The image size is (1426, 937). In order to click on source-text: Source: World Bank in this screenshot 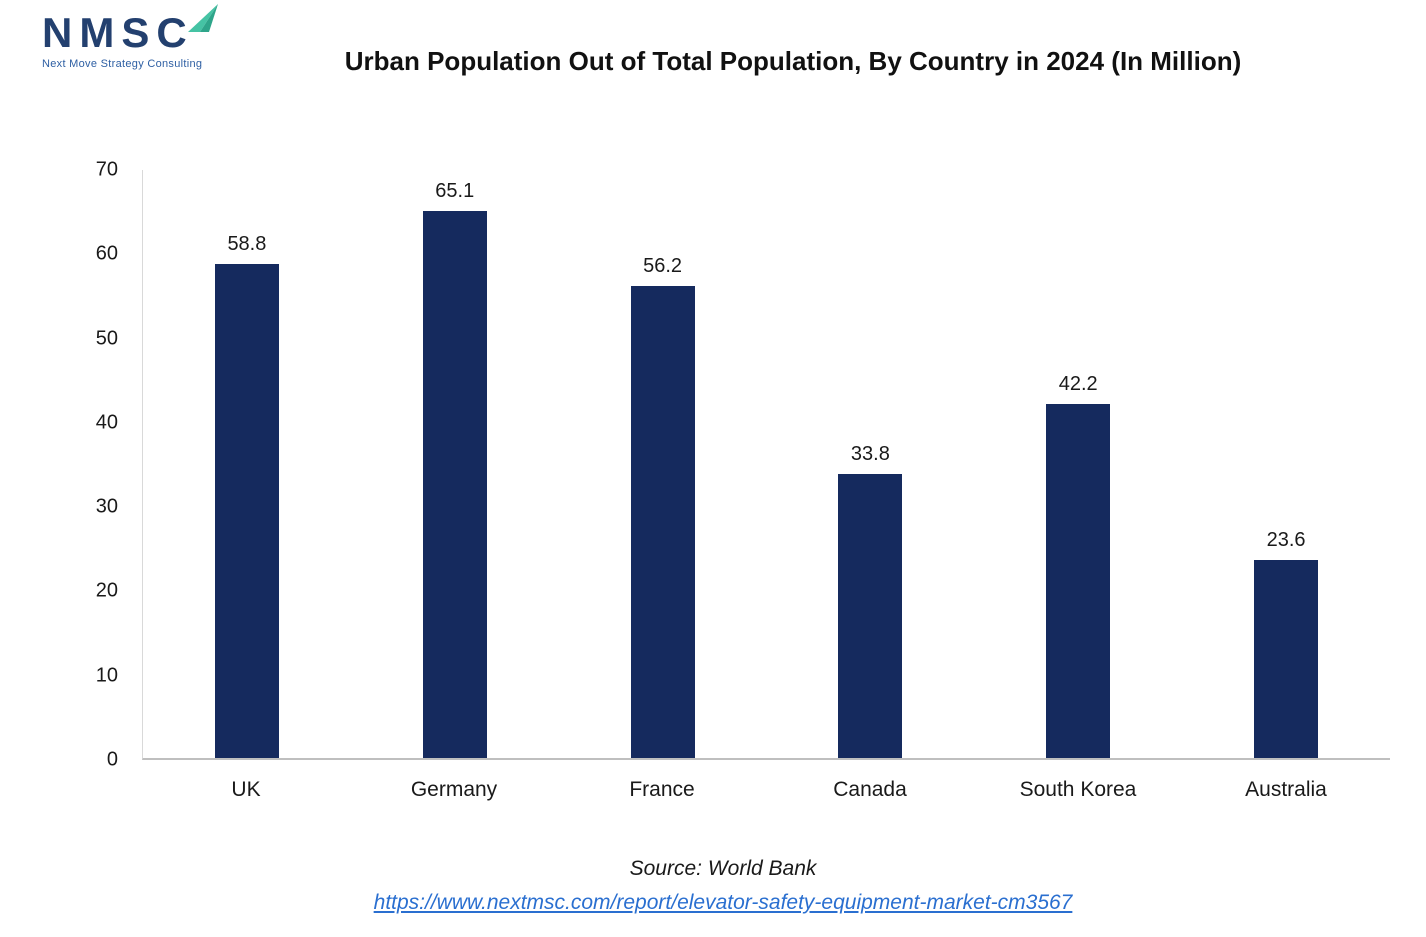, I will do `click(723, 868)`.